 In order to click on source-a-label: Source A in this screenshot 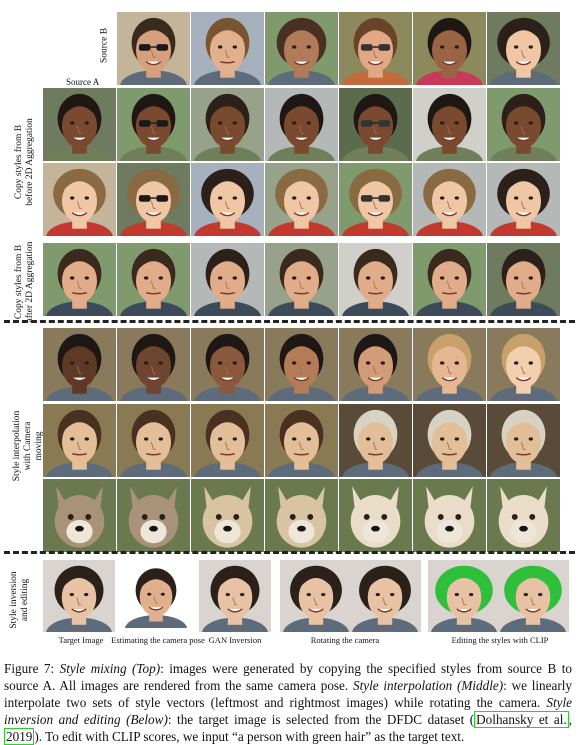, I will do `click(83, 82)`.